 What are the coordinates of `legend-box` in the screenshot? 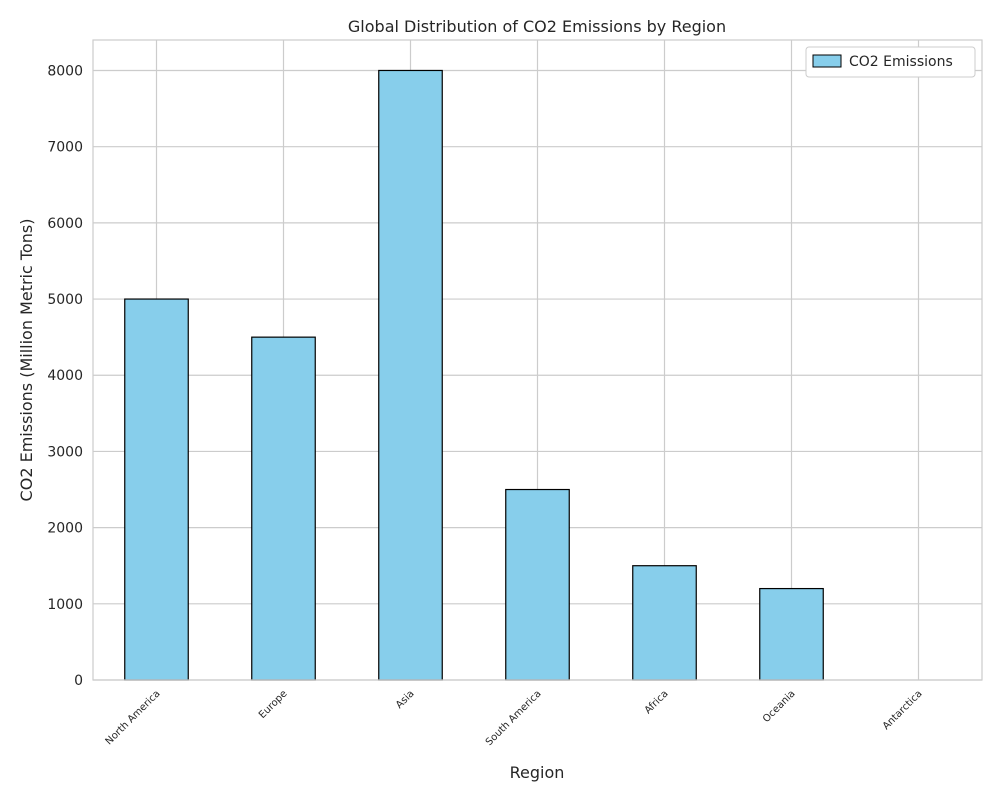 It's located at (890, 62).